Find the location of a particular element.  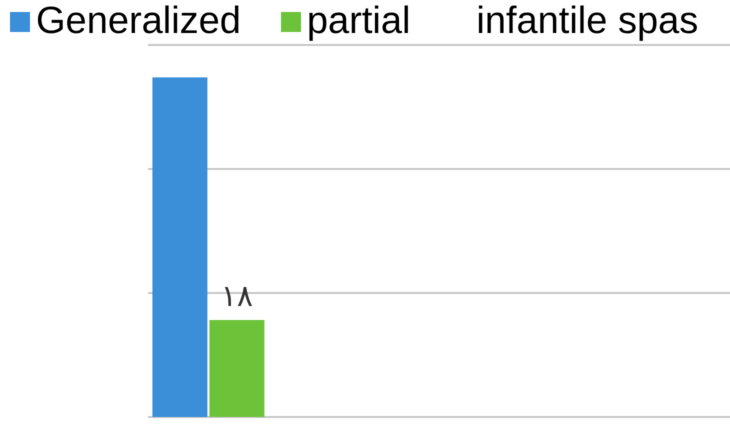

legend-label: Generalized is located at coordinates (138, 21).